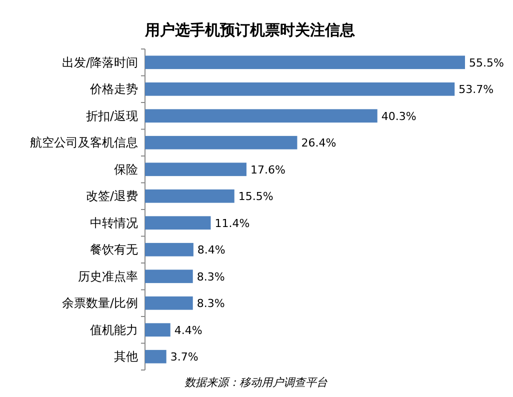 The height and width of the screenshot is (397, 513). Describe the element at coordinates (184, 357) in the screenshot. I see `data-label: 3.7%` at that location.